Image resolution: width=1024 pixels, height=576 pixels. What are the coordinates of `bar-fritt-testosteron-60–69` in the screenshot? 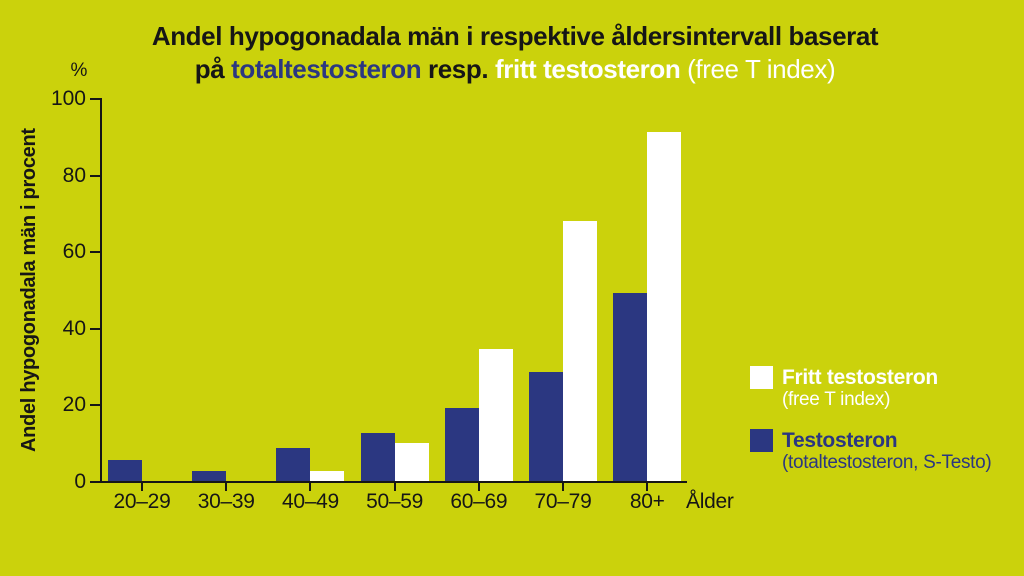 It's located at (495, 415).